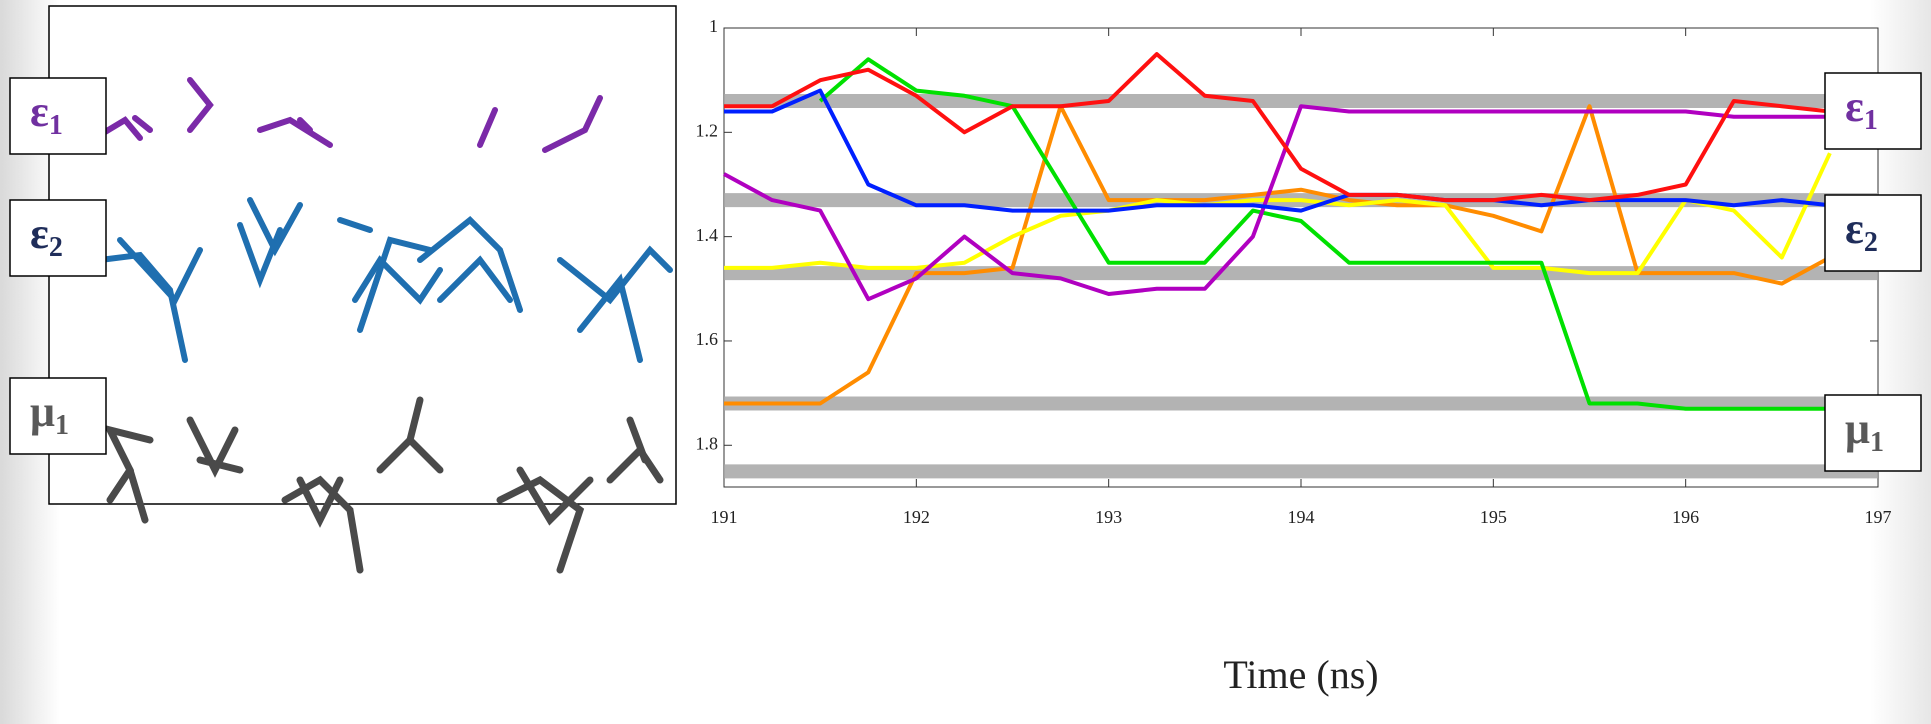  Describe the element at coordinates (1300, 674) in the screenshot. I see `x-axis-label: Time (ns)` at that location.